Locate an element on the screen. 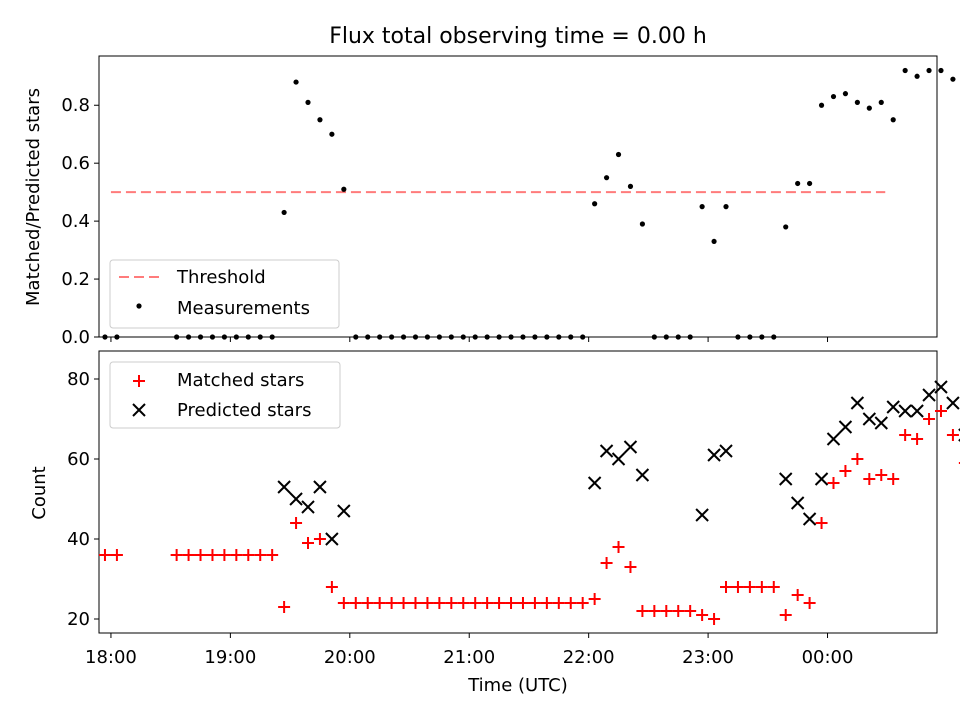  top-y-axis-label: Matched/Predicted stars is located at coordinates (33, 197).